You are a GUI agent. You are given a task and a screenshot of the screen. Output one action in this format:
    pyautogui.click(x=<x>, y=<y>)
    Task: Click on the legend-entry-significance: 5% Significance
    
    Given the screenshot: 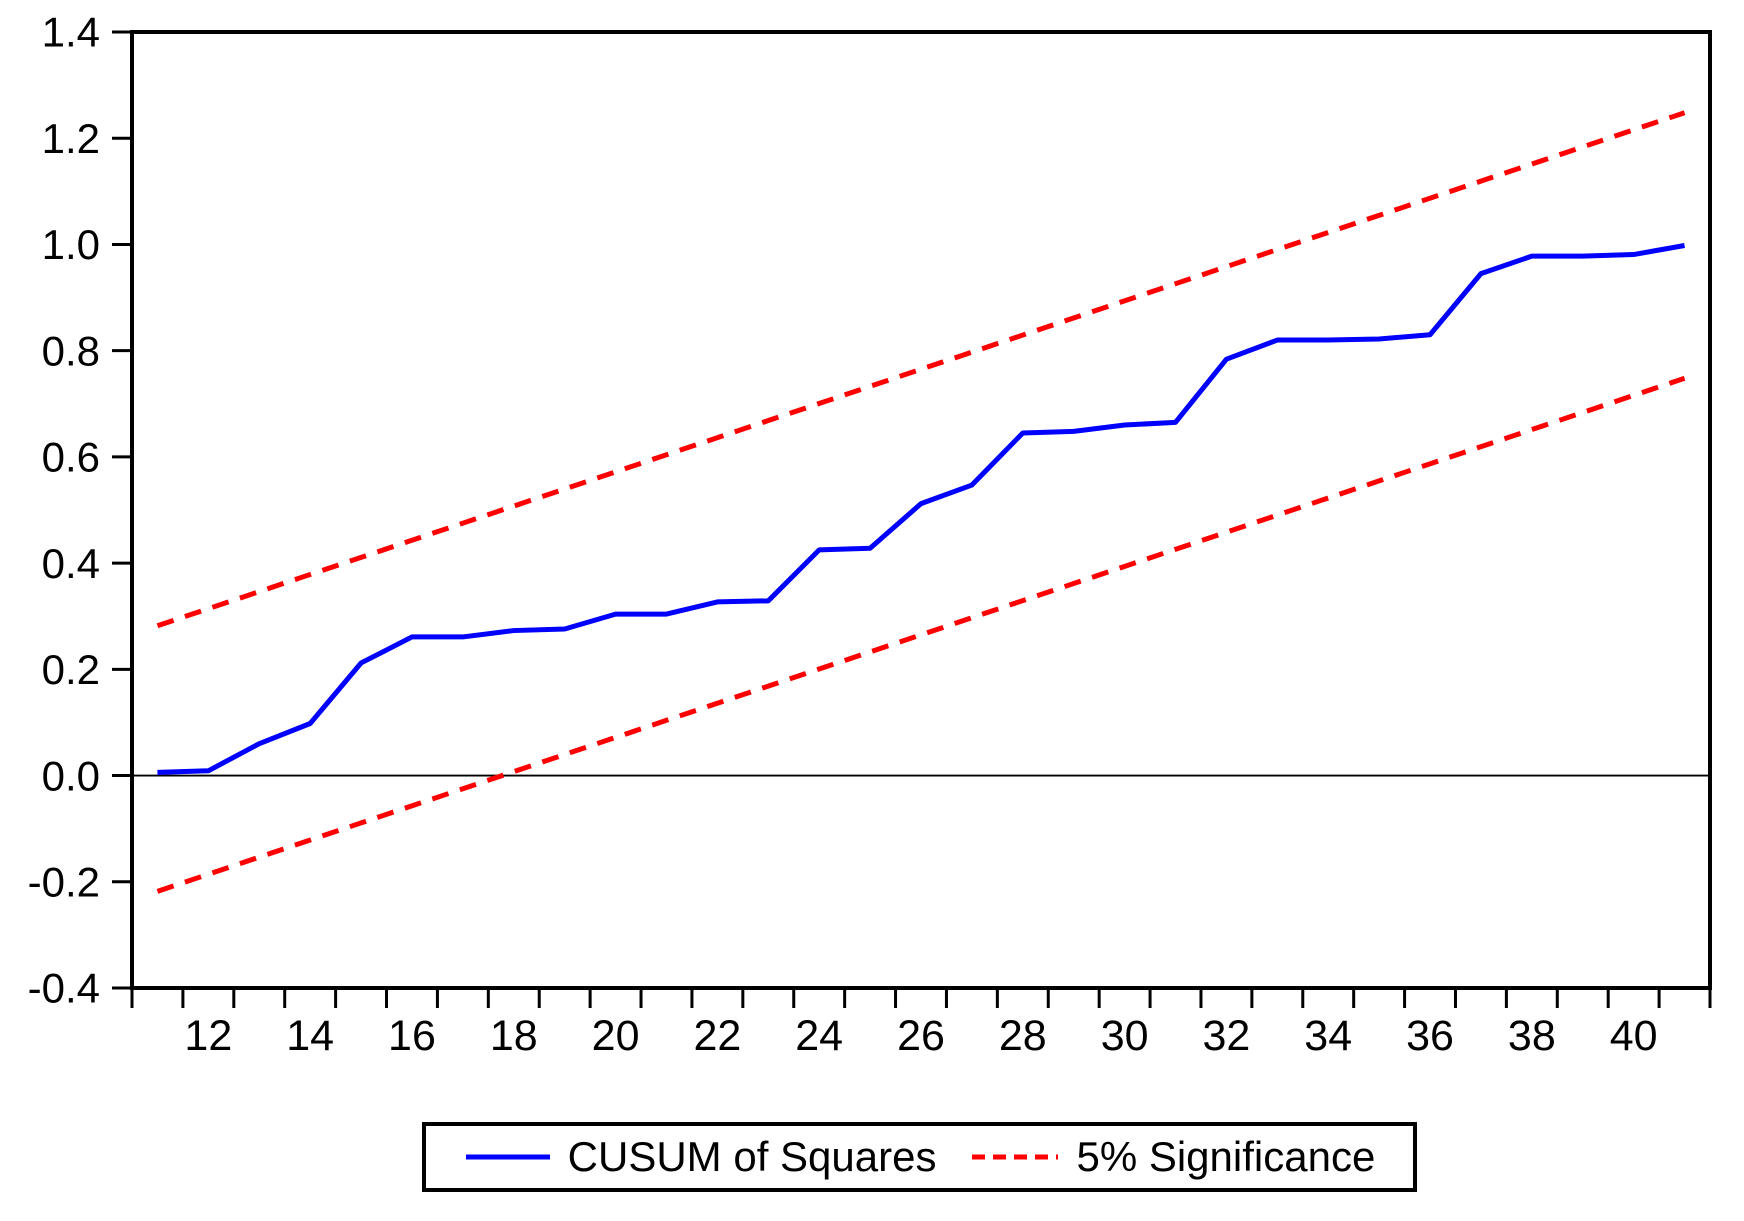 What is the action you would take?
    pyautogui.click(x=1172, y=1157)
    